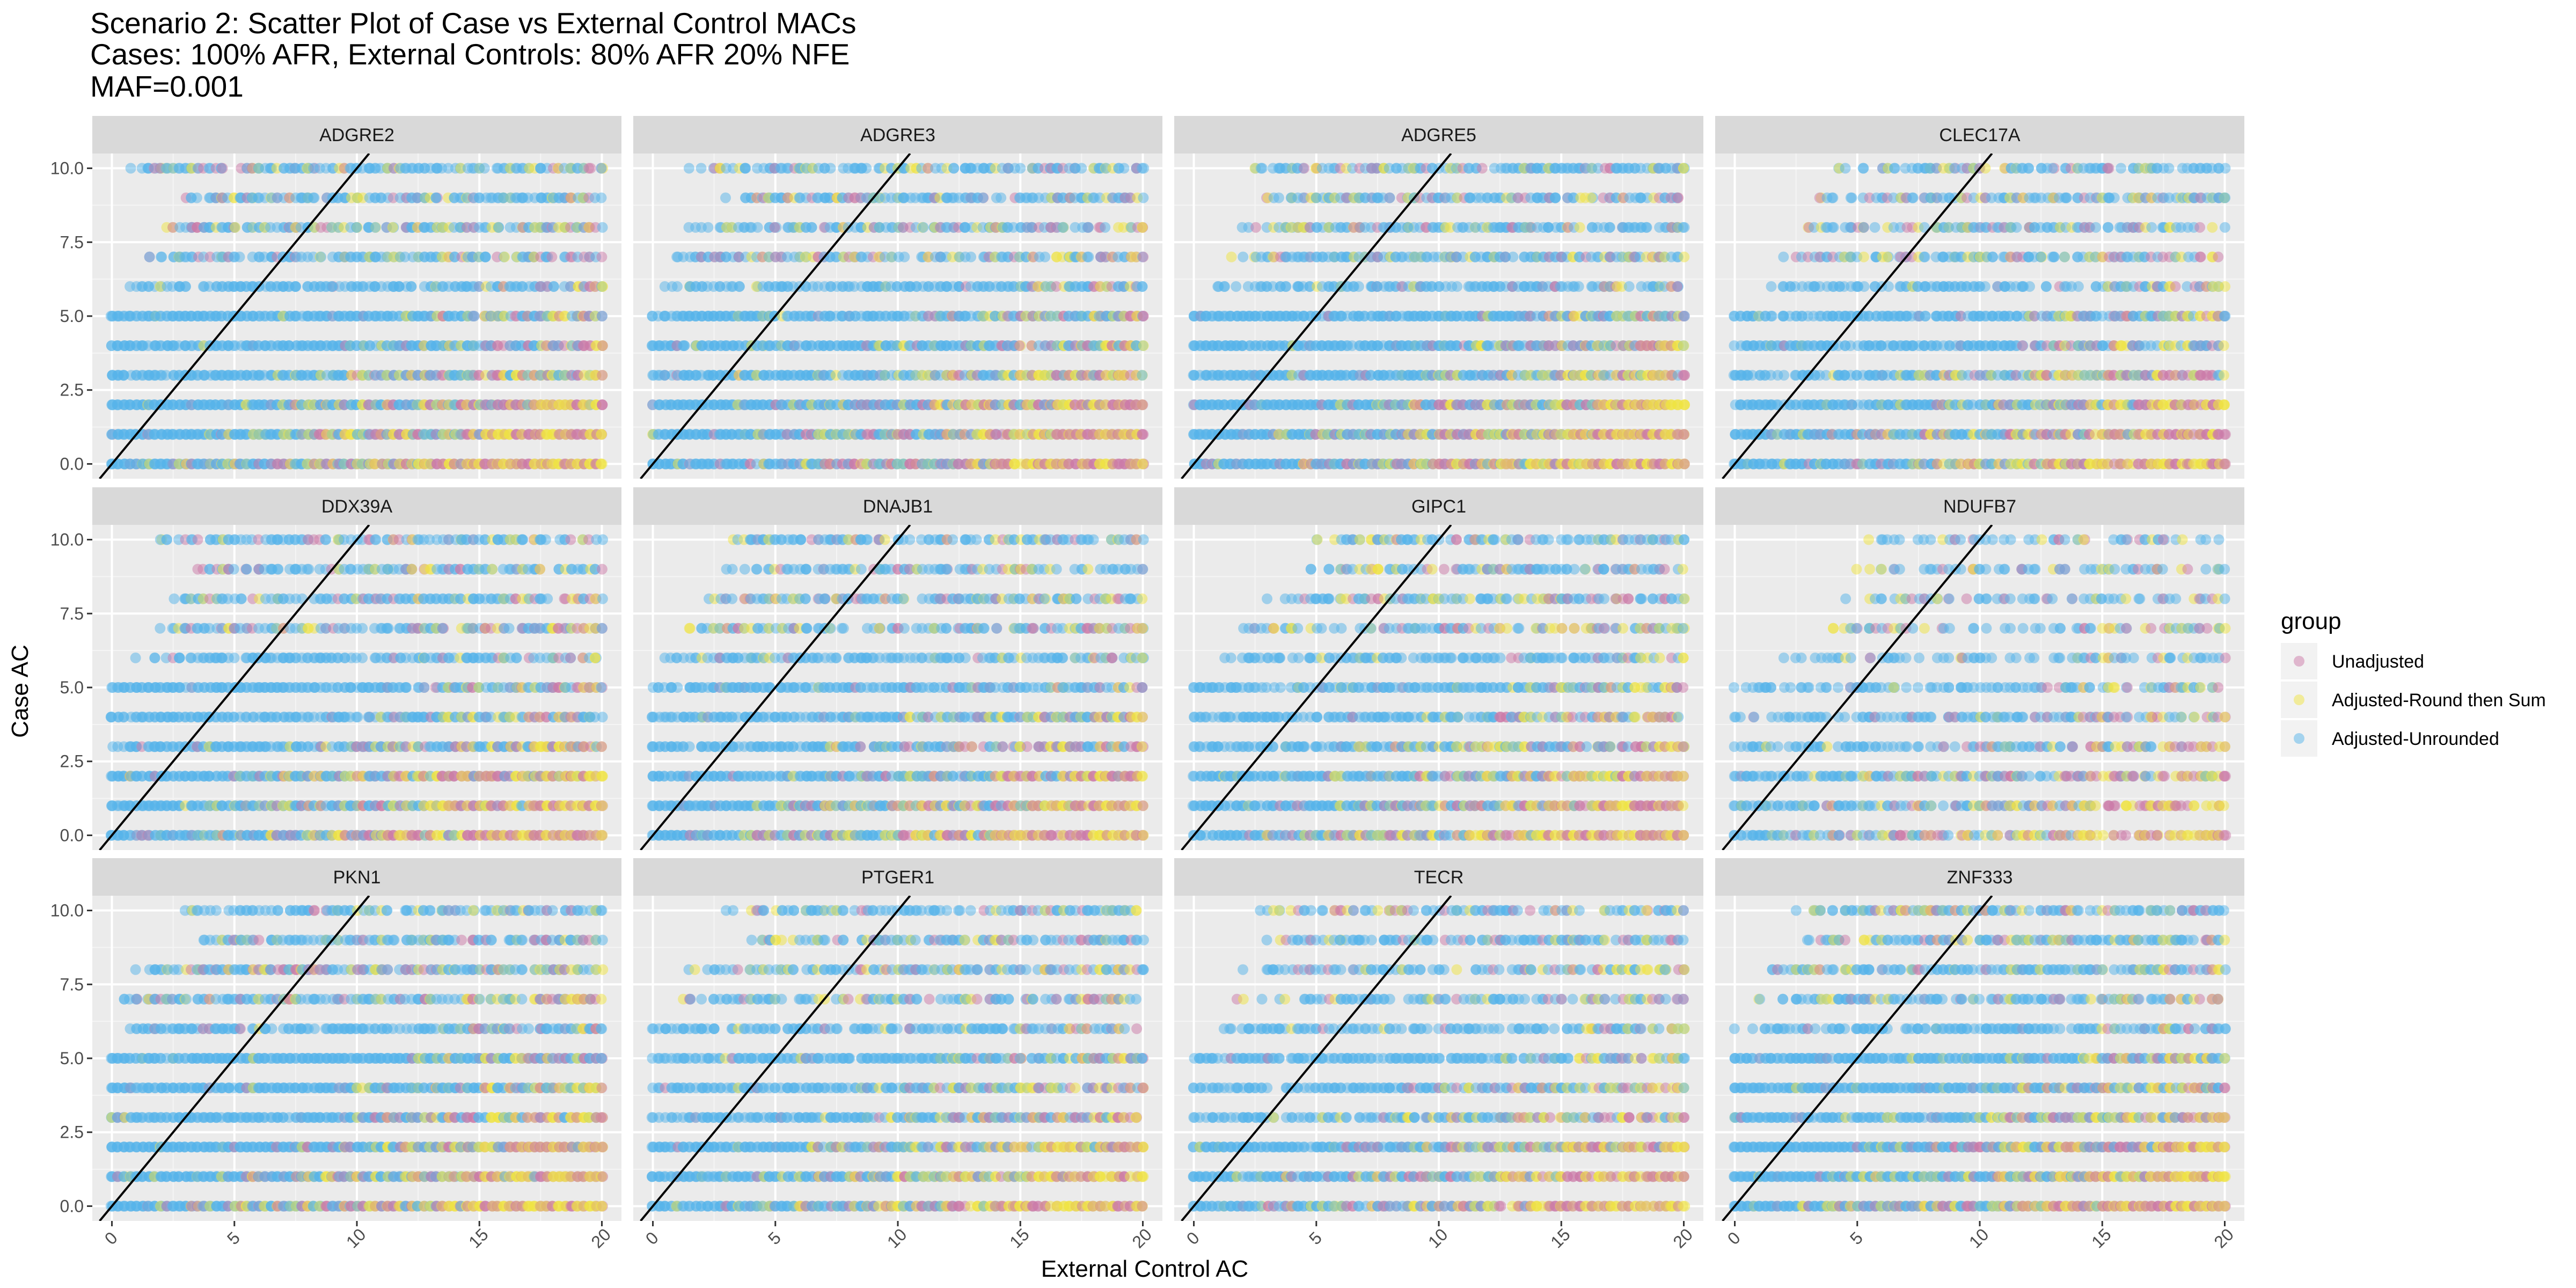  Describe the element at coordinates (897, 135) in the screenshot. I see `facet-label: ADGRE3` at that location.